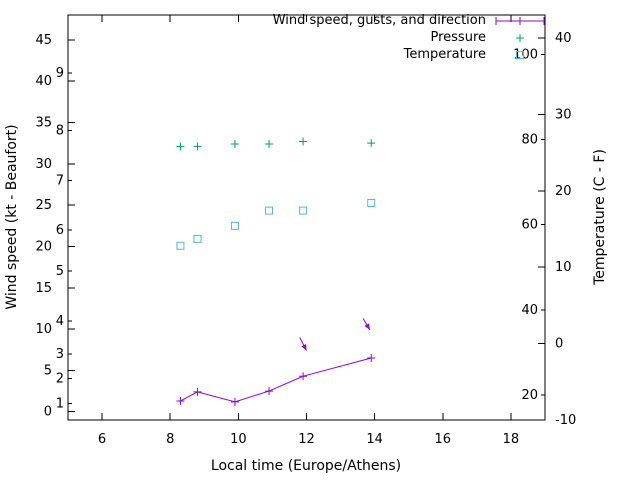 The width and height of the screenshot is (640, 480). I want to click on fahrenheit-tick-label: 40, so click(529, 310).